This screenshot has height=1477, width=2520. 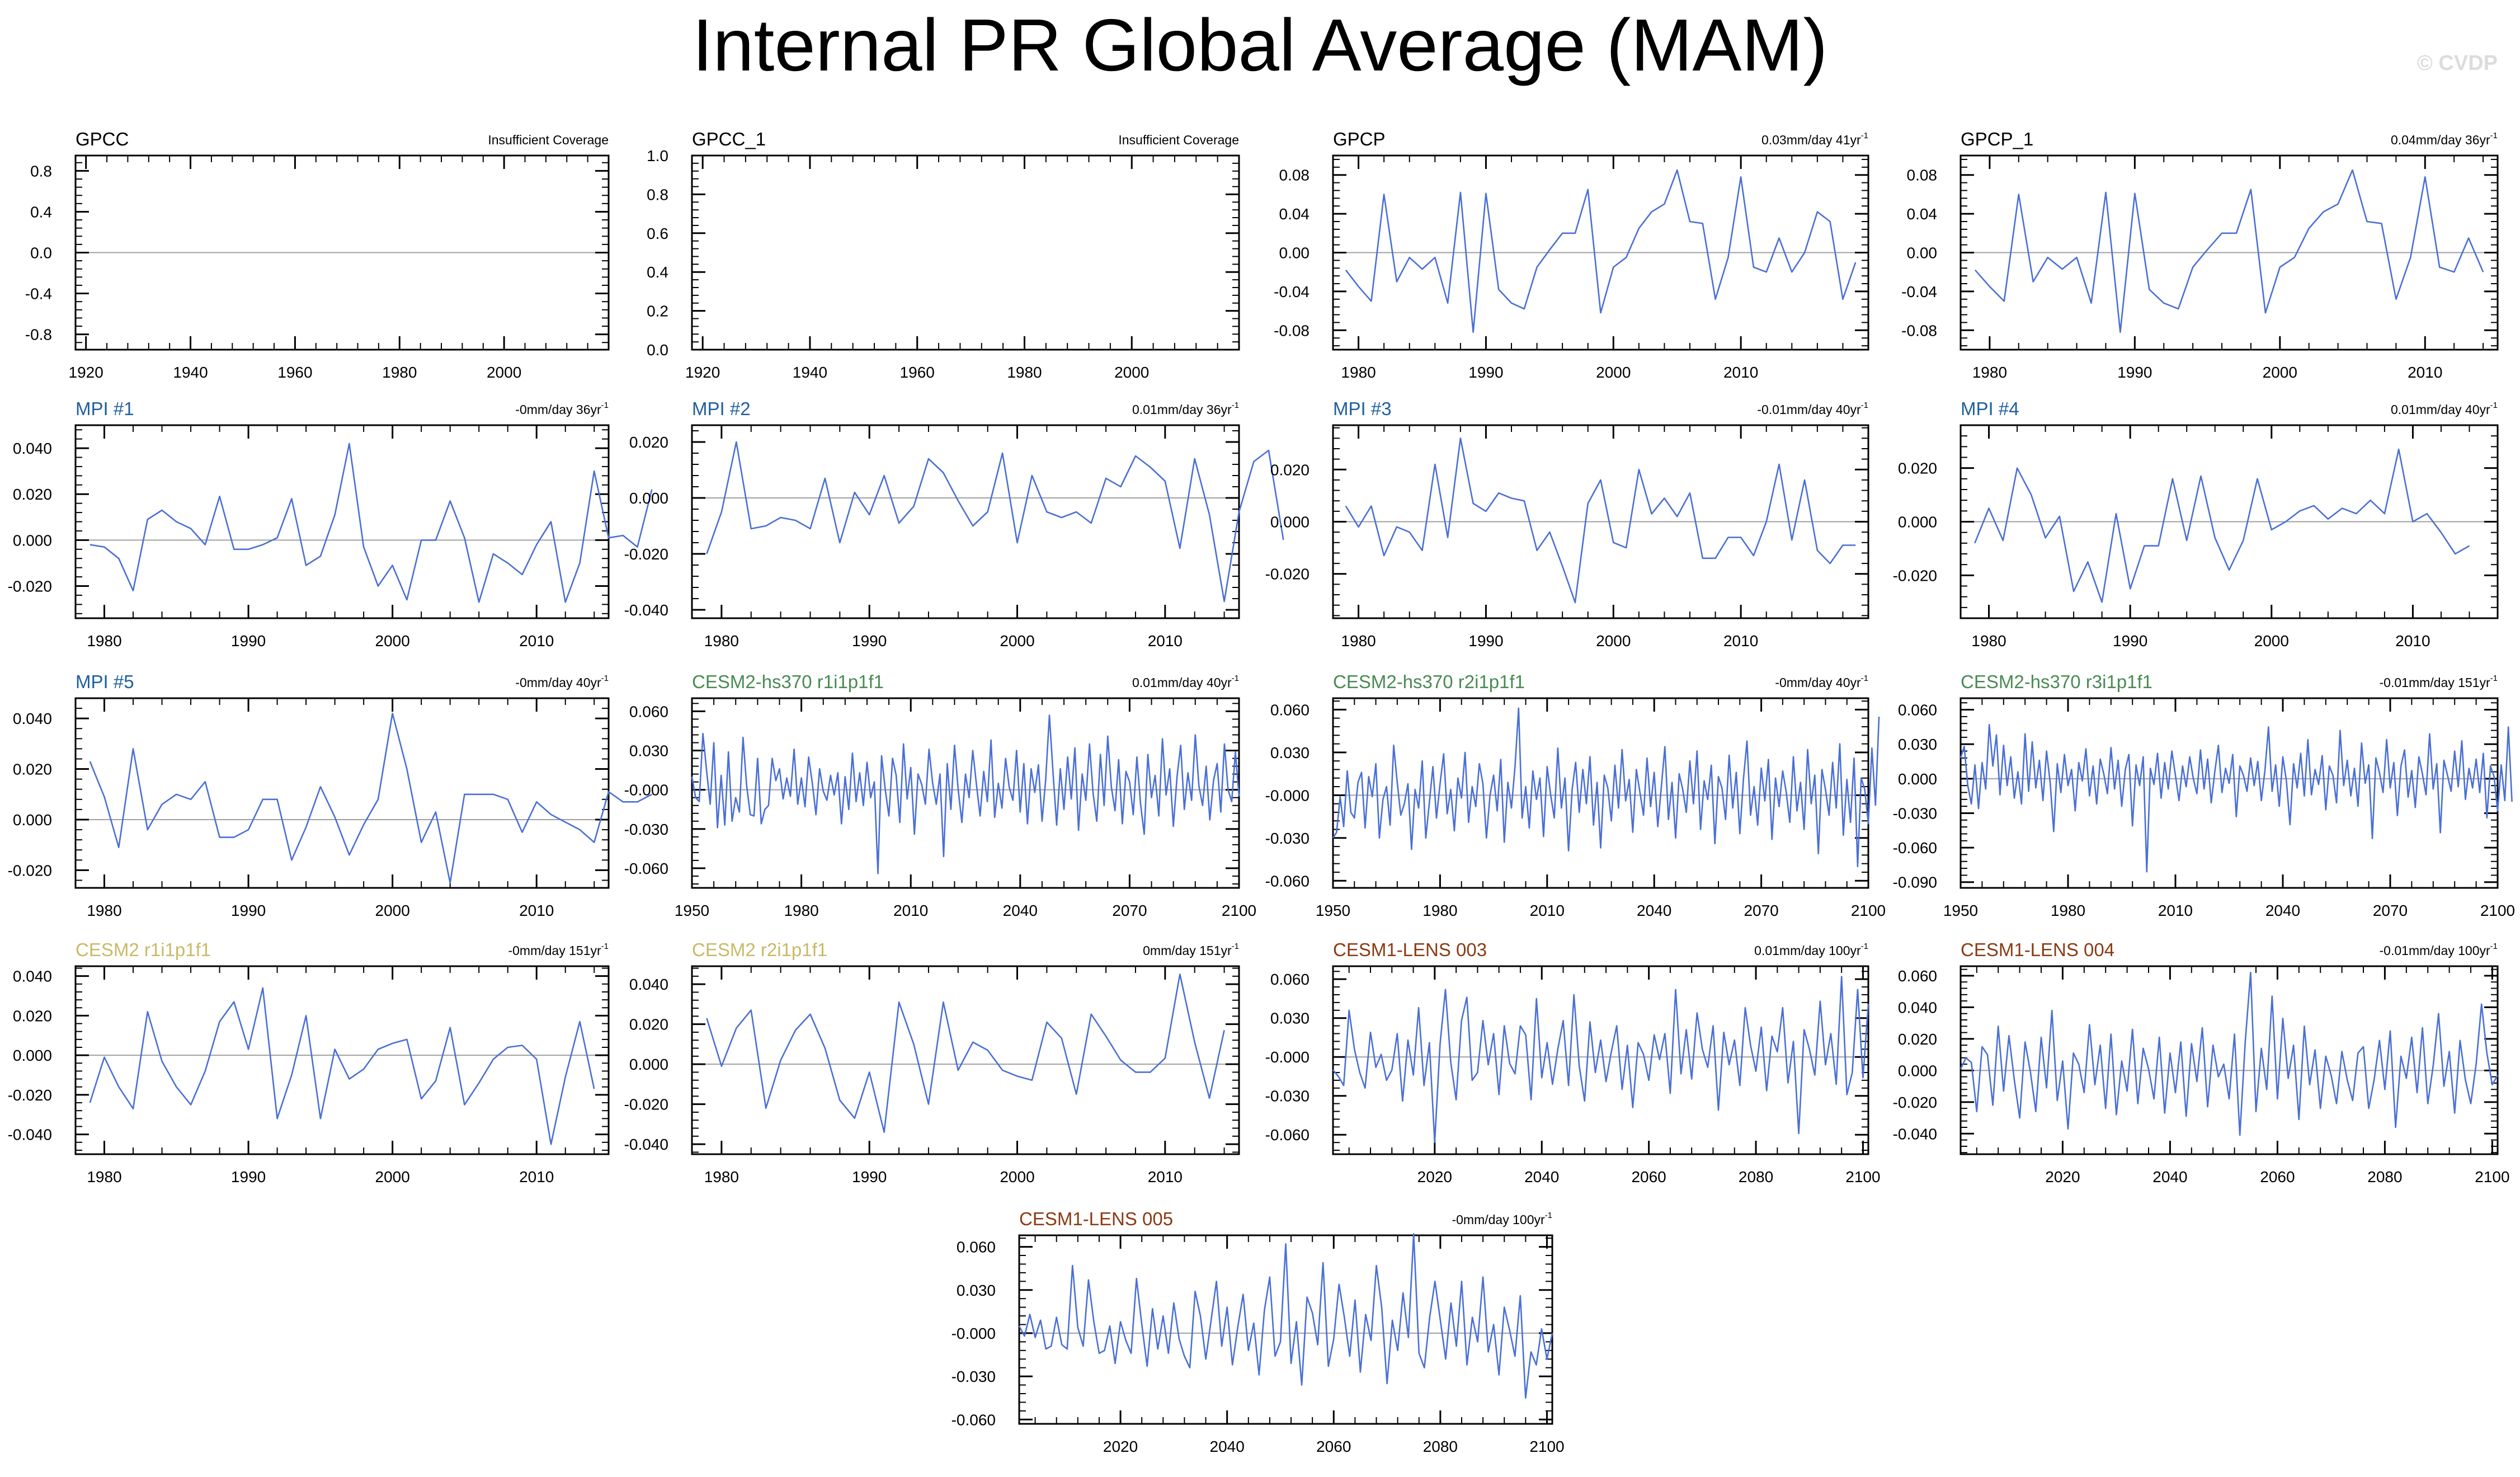 I want to click on y-tick-label: -0.04, so click(x=1292, y=291).